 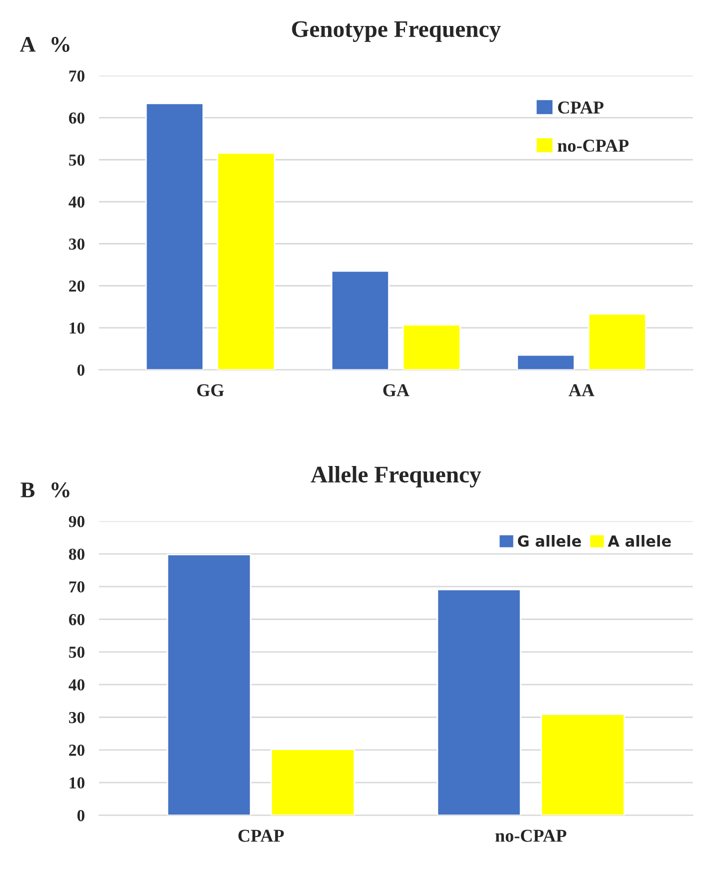 I want to click on legend-label: A allele, so click(x=639, y=540).